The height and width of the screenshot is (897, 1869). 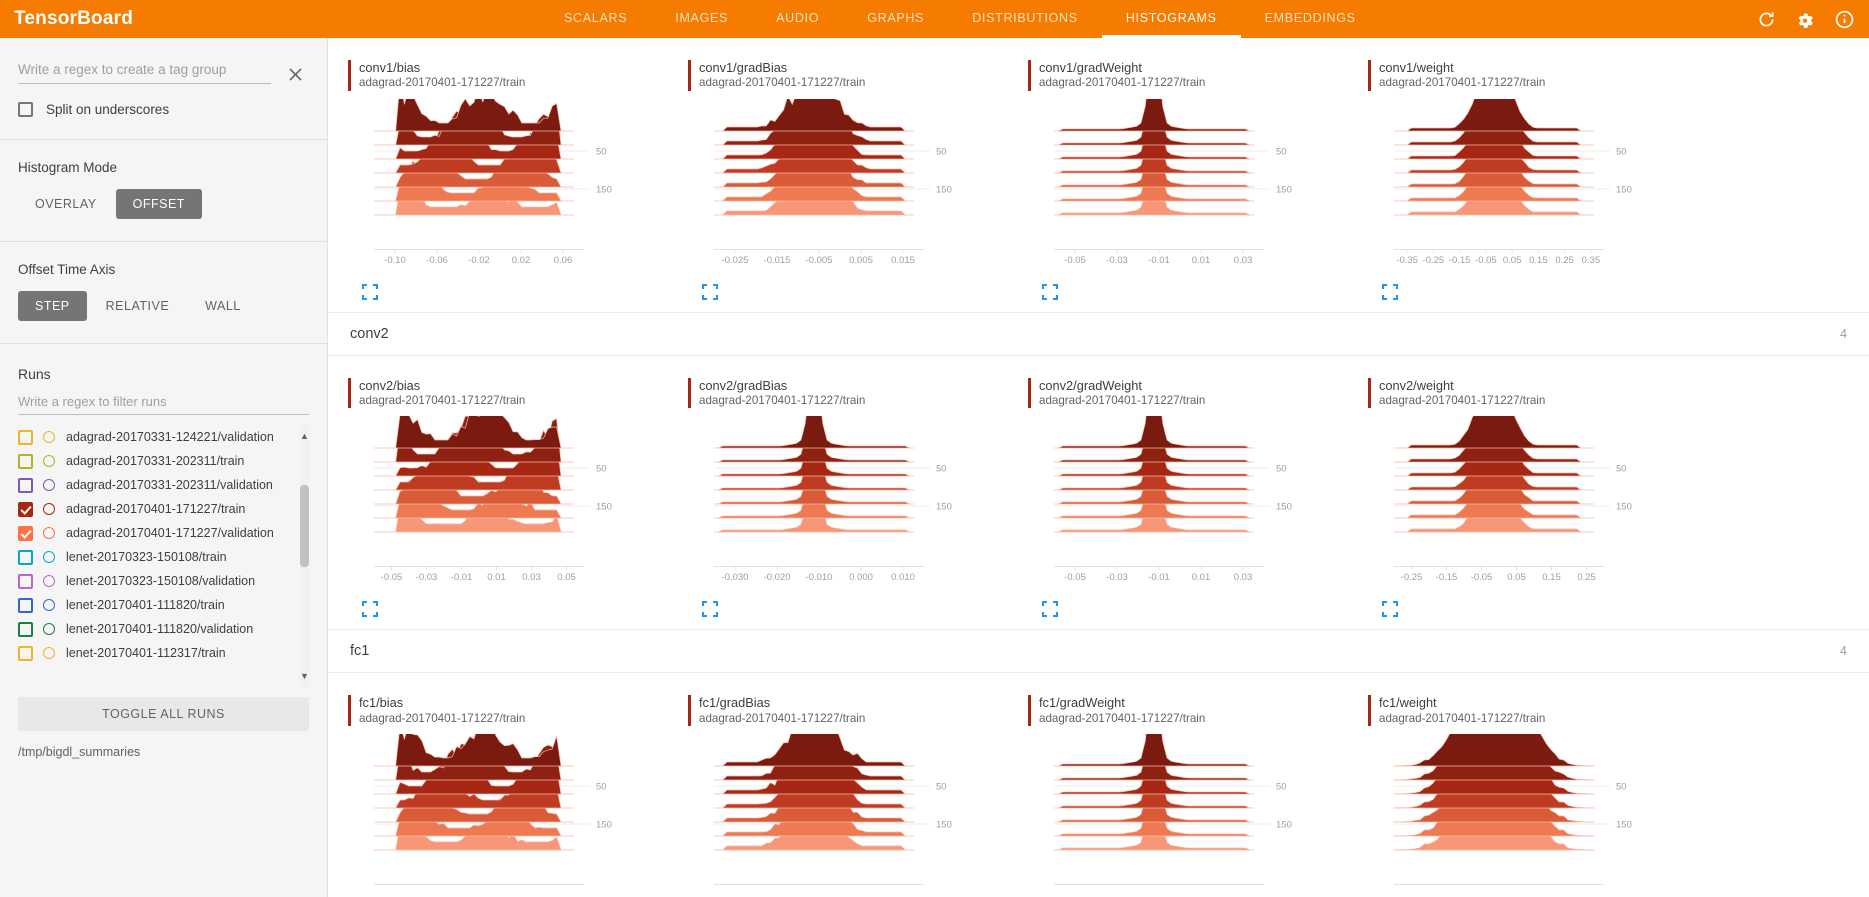 I want to click on split-on-underscores-checkbox: Split on underscores, so click(x=163, y=100).